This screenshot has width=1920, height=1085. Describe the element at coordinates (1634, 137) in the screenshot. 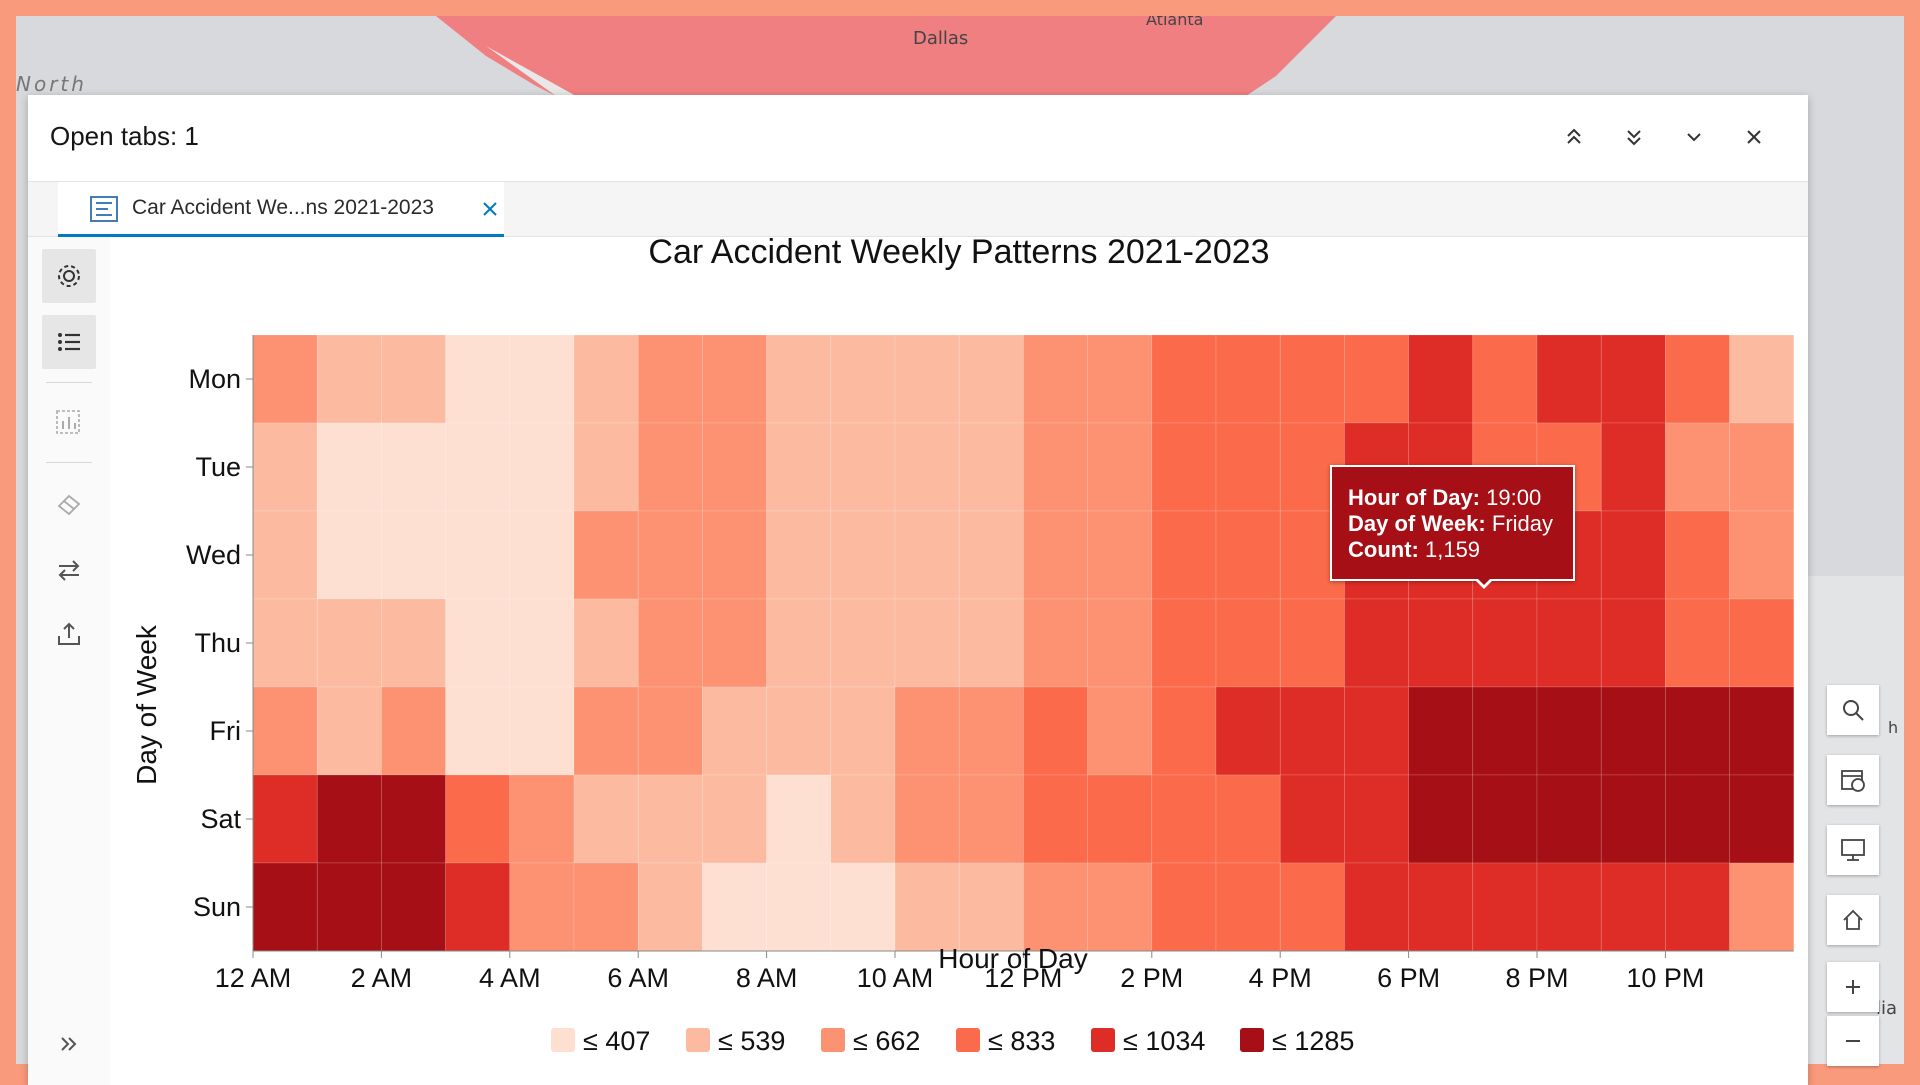

I see `restore-button` at that location.